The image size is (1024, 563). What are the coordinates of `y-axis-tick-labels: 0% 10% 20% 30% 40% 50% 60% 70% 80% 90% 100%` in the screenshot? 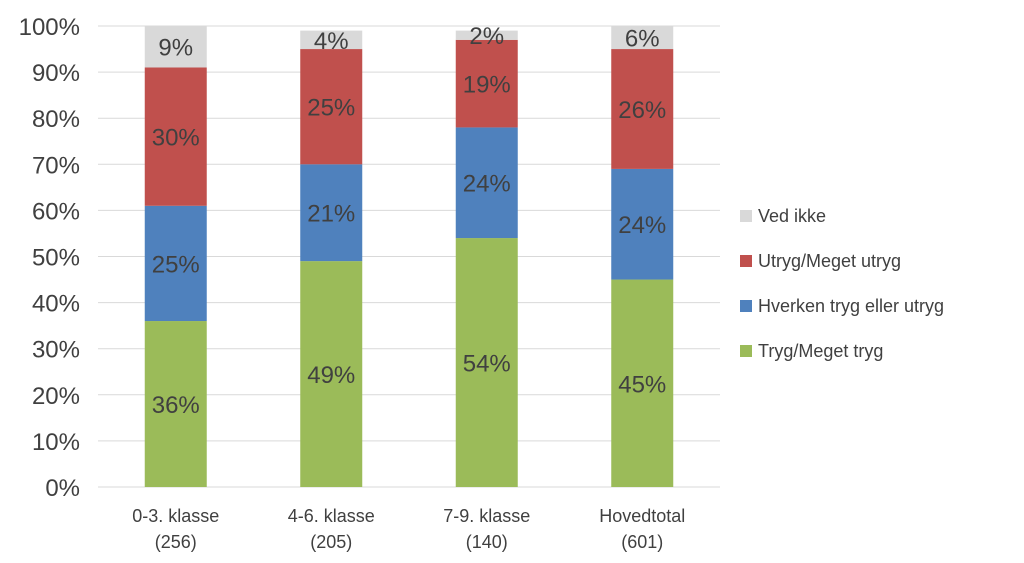 It's located at (49, 258).